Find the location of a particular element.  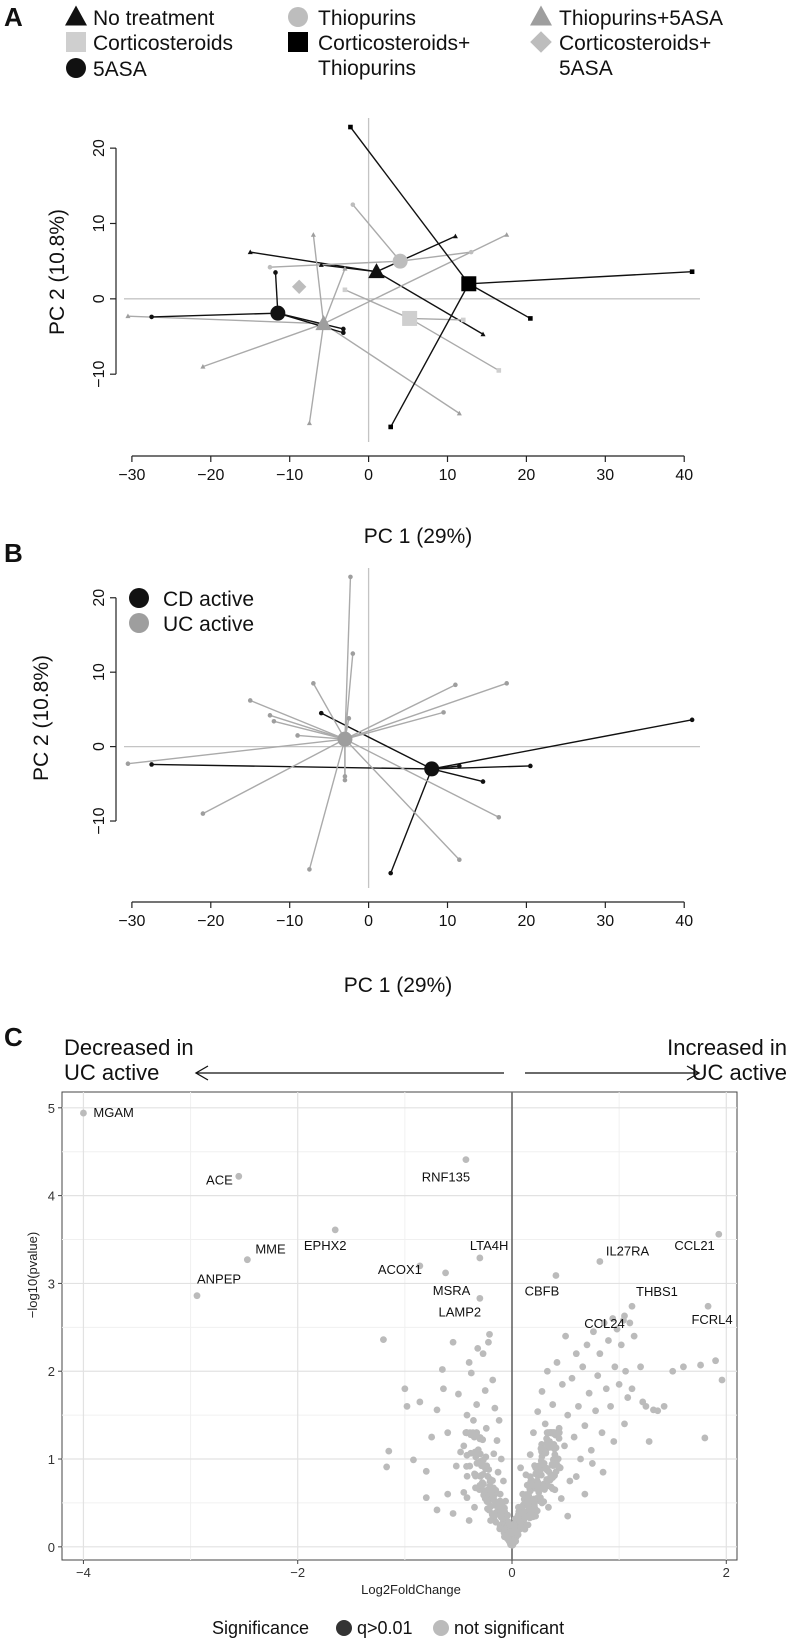

pca-a-spoke-no-treatment is located at coordinates (416, 254).